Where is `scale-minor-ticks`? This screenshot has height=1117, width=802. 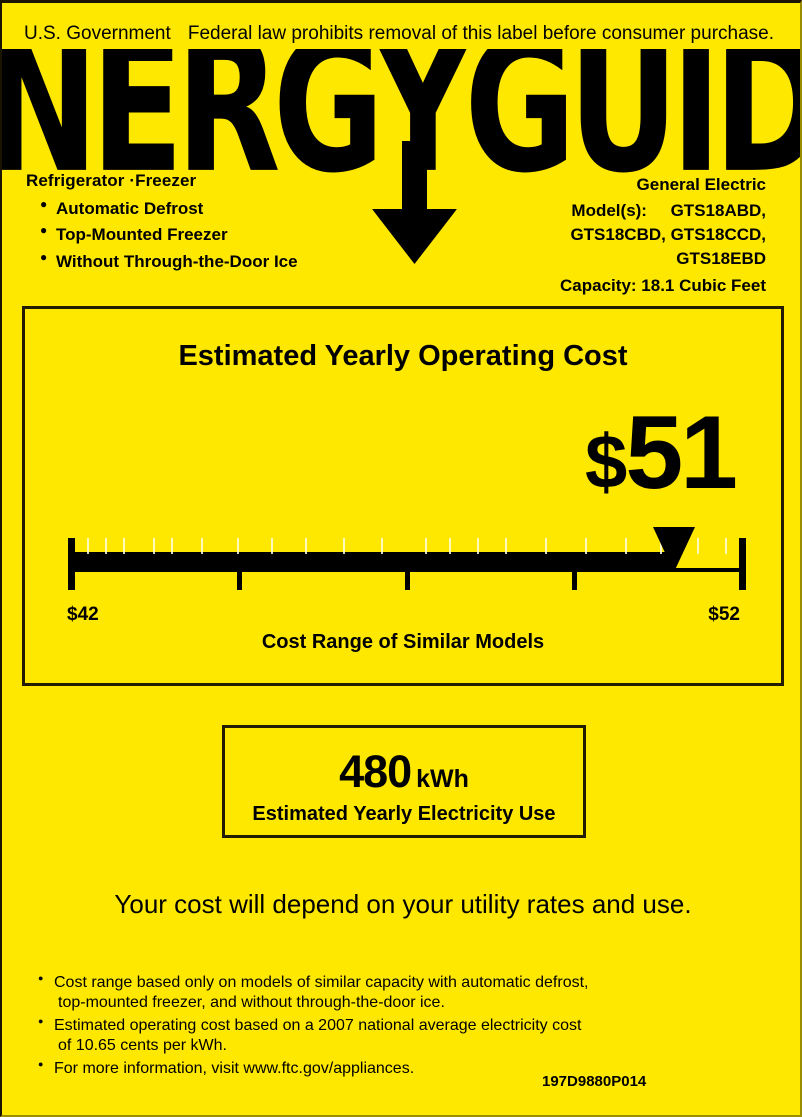
scale-minor-ticks is located at coordinates (407, 546).